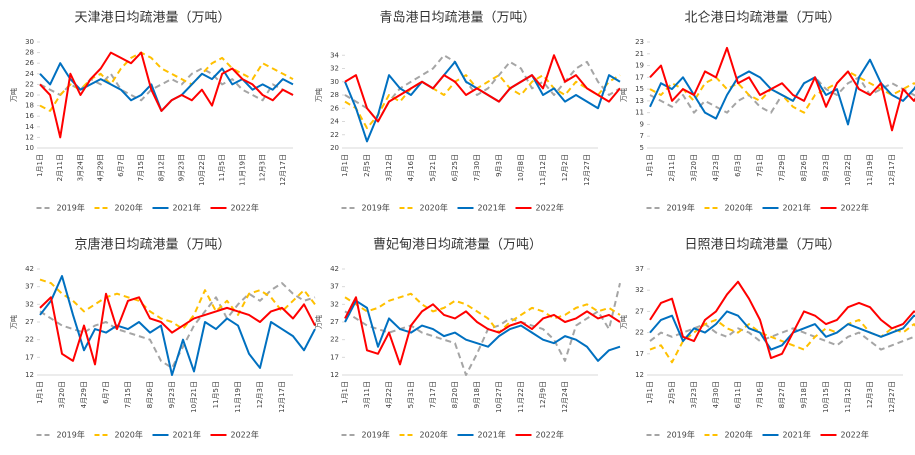 The width and height of the screenshot is (915, 455). I want to click on chart-title: 日照港日均疏港量（万吨）, so click(762, 245).